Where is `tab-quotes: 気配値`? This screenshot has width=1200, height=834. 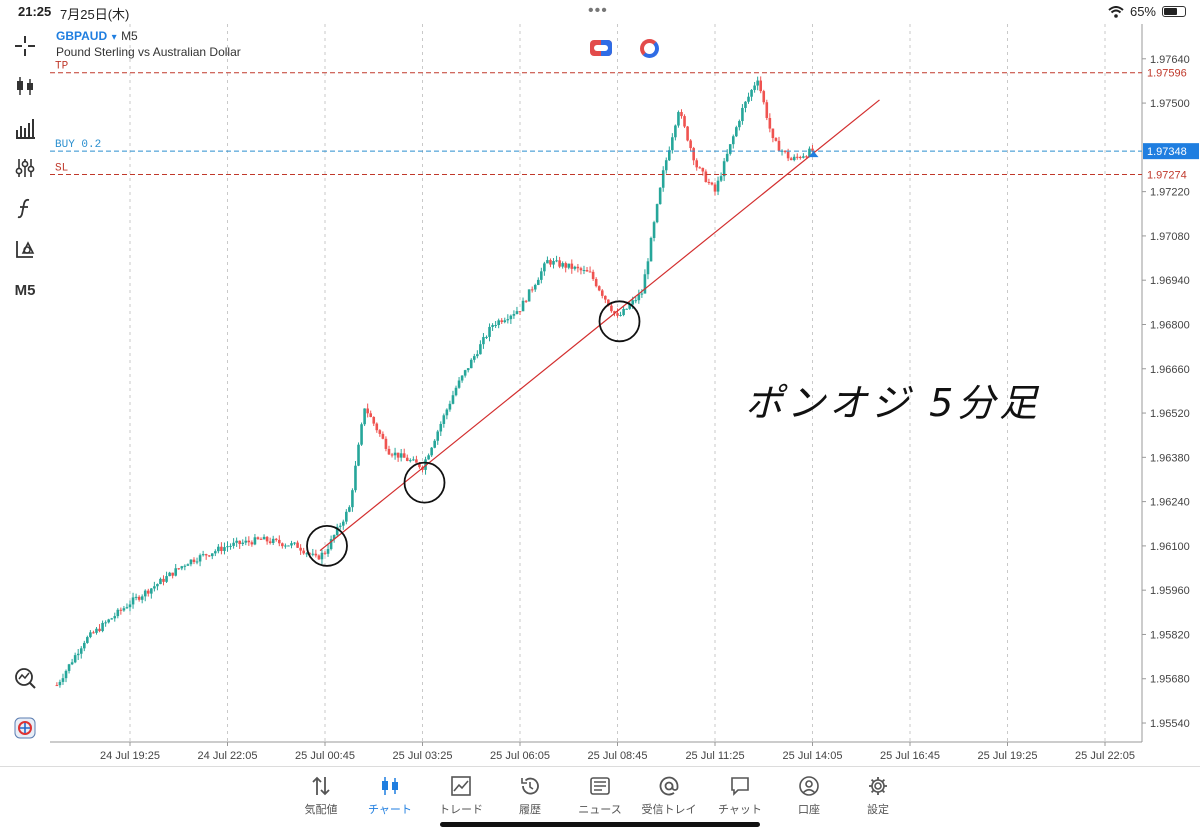
tab-quotes: 気配値 is located at coordinates (321, 796).